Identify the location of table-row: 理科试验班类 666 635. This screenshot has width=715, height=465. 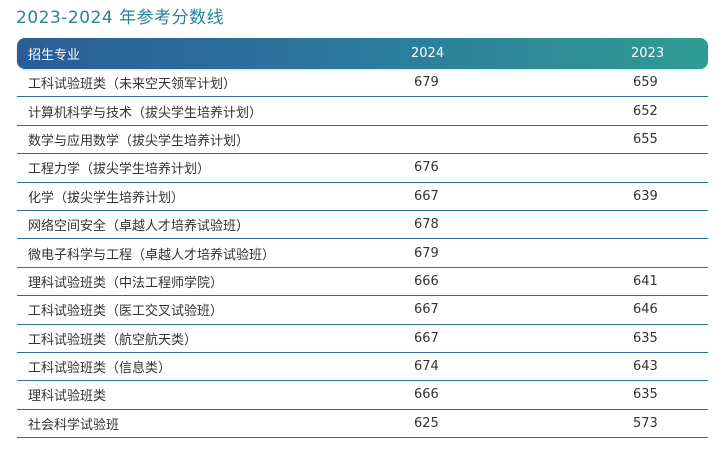
(362, 395).